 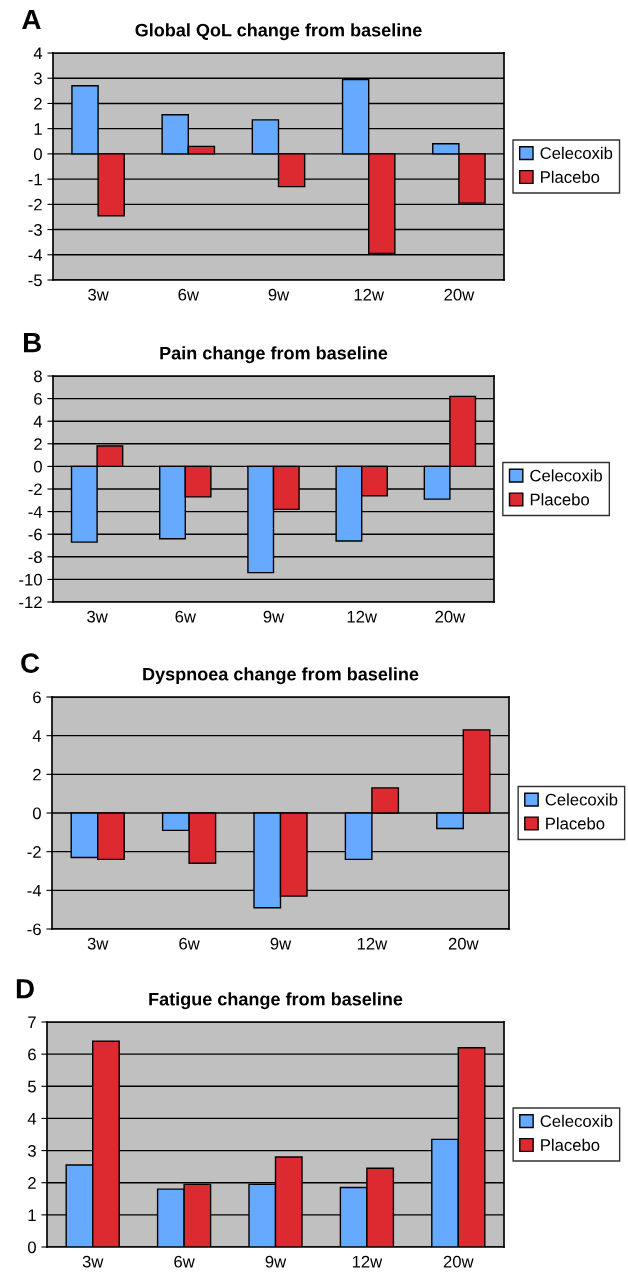 What do you see at coordinates (35, 229) in the screenshot?
I see `y-tick-label: -3` at bounding box center [35, 229].